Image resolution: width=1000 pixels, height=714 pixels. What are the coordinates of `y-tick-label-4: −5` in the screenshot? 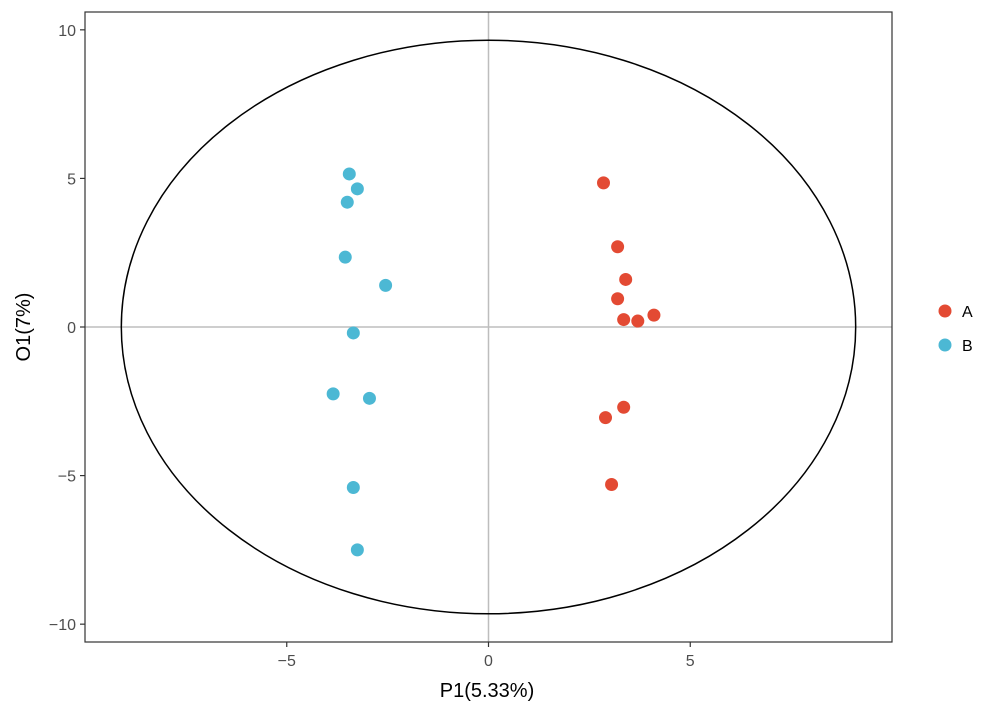 It's located at (67, 477).